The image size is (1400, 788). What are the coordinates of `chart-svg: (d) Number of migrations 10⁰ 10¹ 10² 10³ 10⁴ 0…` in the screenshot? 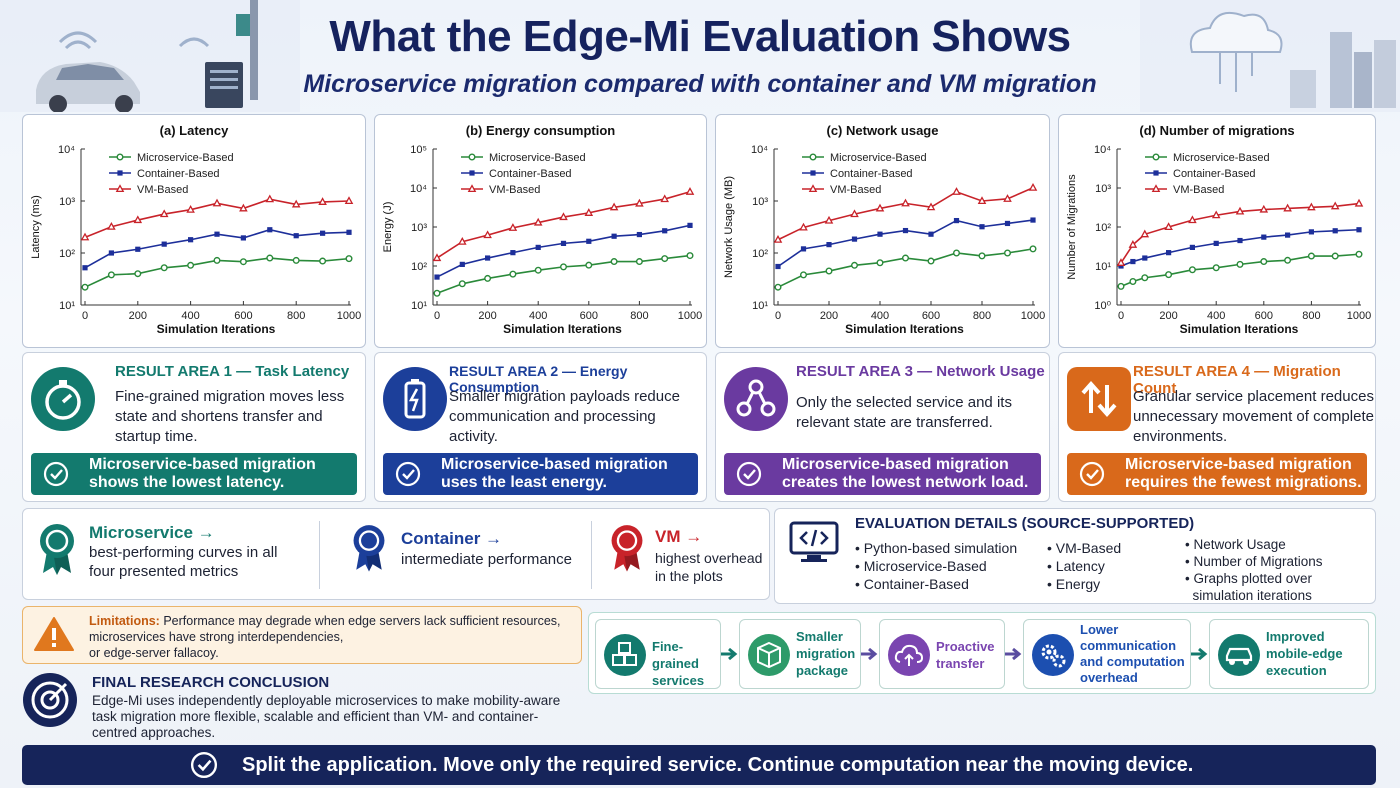 It's located at (1218, 229).